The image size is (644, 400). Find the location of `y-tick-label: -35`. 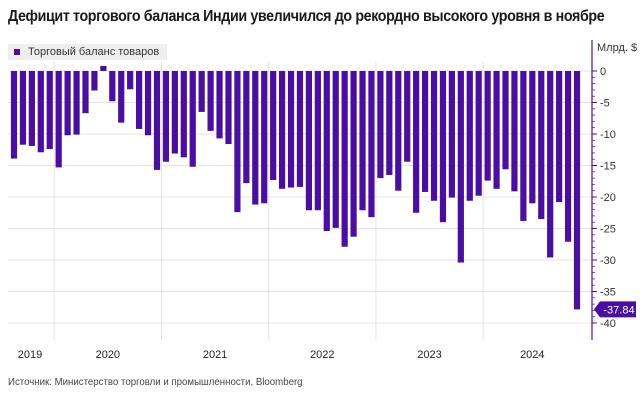

y-tick-label: -35 is located at coordinates (608, 293).